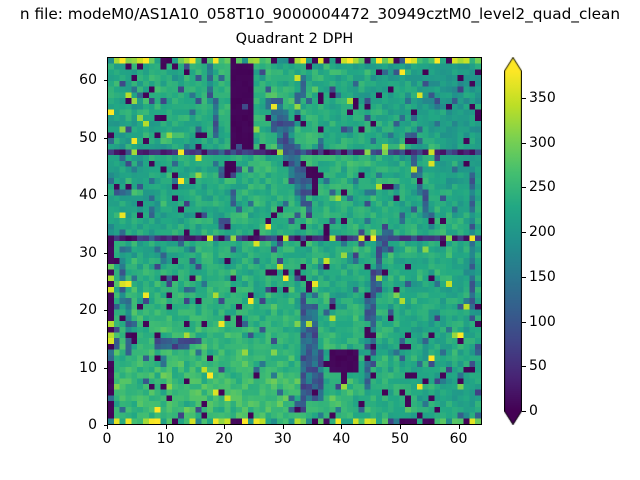  What do you see at coordinates (542, 232) in the screenshot?
I see `colorbar-tick-label: 200` at bounding box center [542, 232].